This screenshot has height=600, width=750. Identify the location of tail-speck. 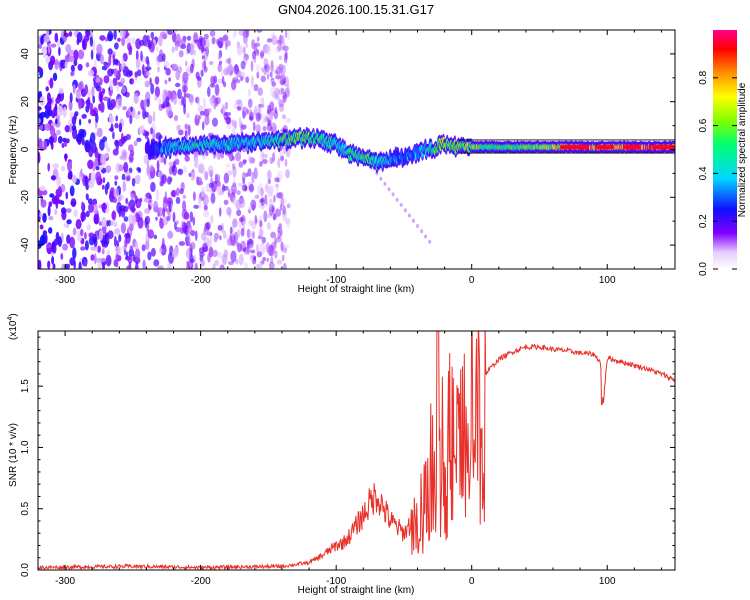
(397, 199).